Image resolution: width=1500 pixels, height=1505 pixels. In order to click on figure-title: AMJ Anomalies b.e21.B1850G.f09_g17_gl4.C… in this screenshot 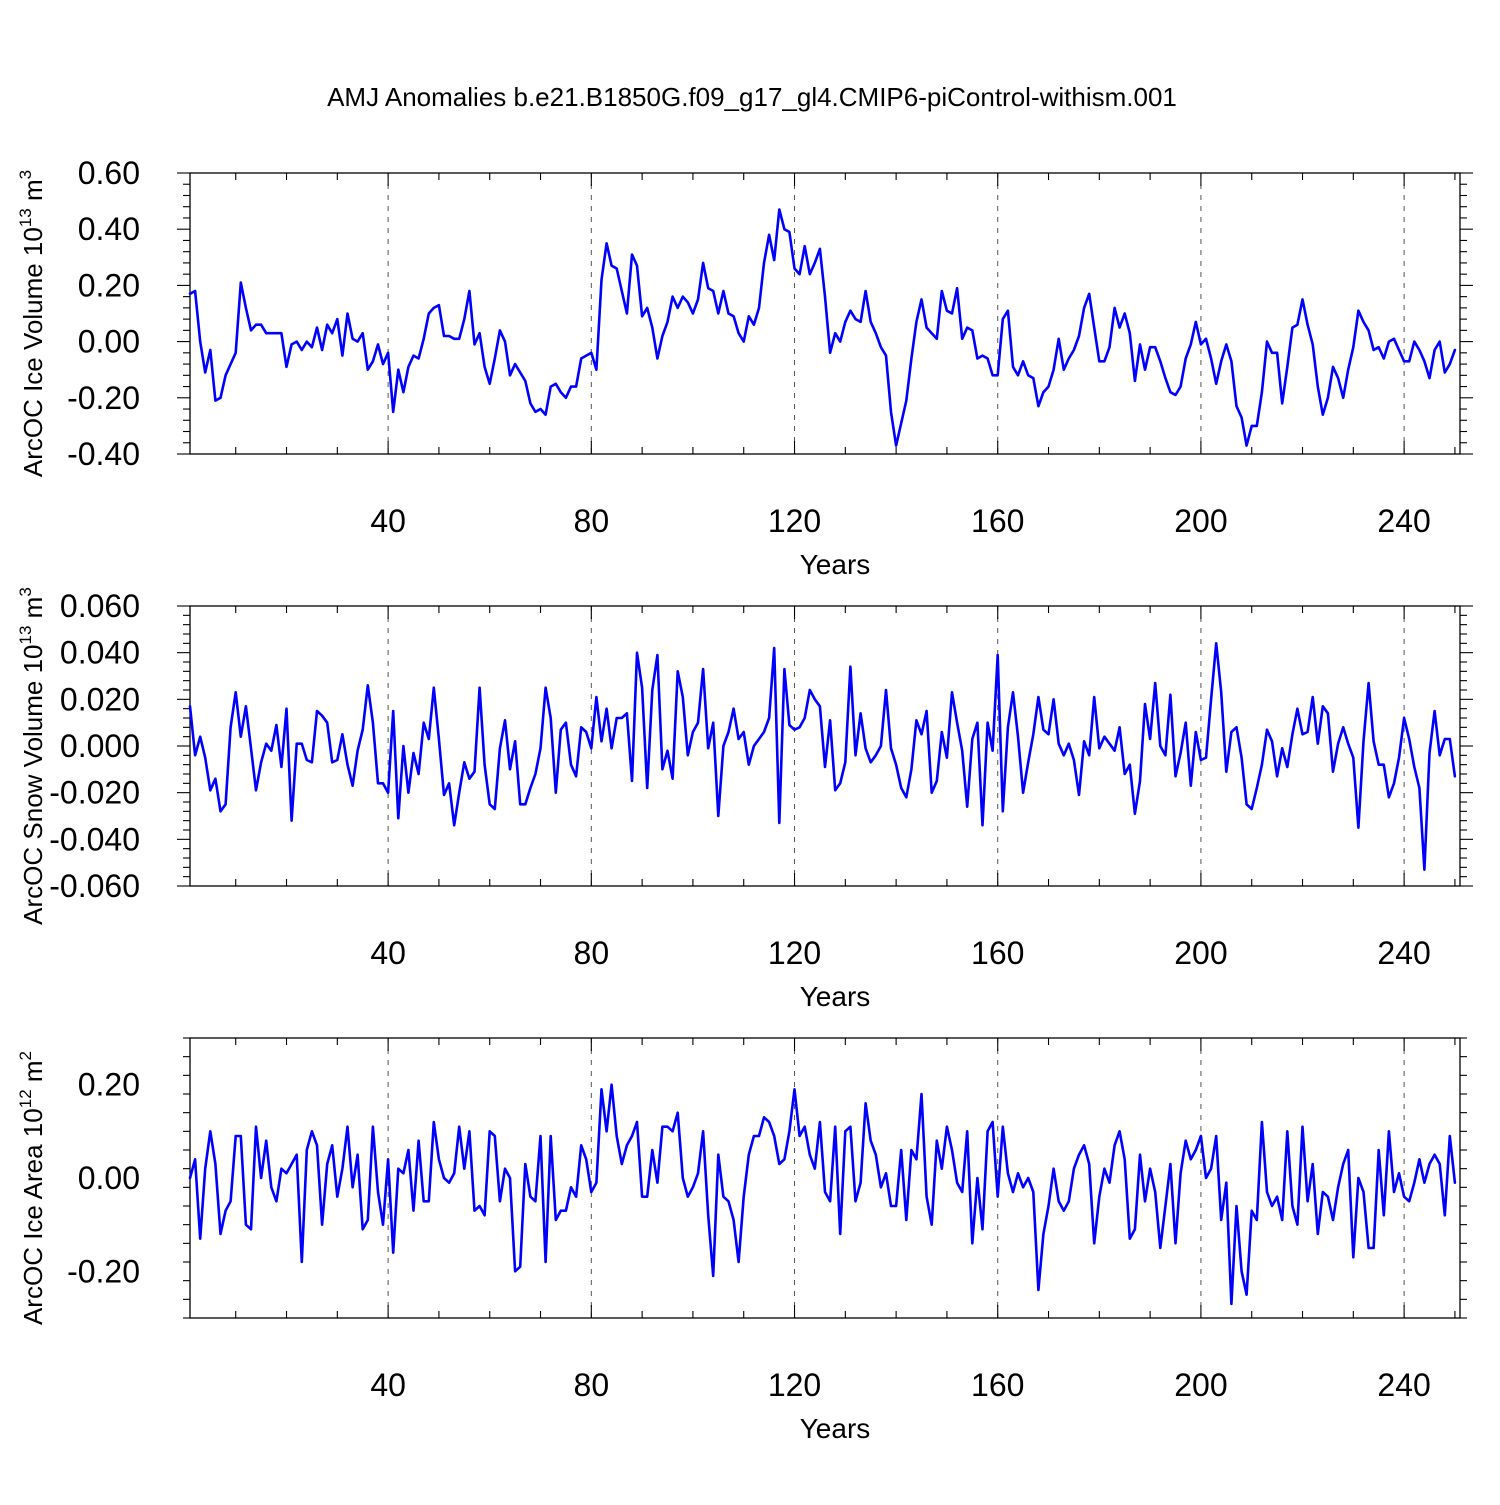, I will do `click(752, 97)`.